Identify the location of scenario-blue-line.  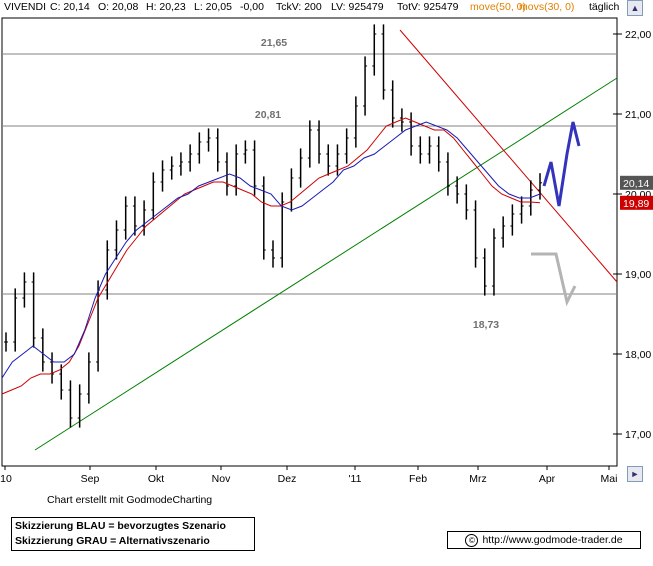
(561, 164).